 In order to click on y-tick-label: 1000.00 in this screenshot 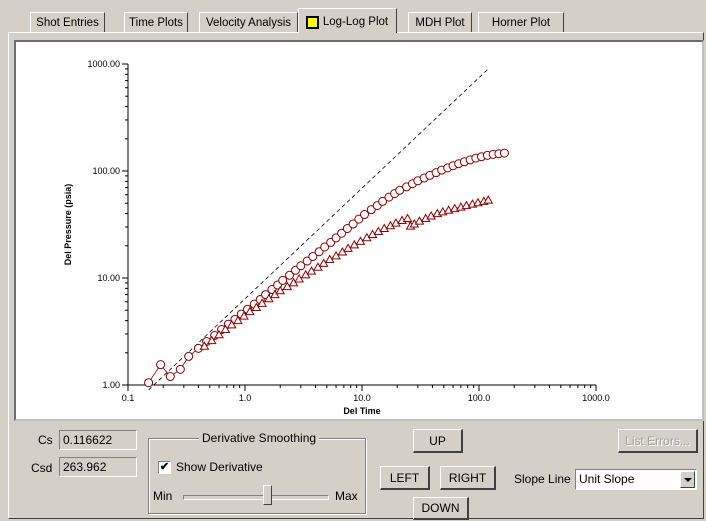, I will do `click(103, 64)`.